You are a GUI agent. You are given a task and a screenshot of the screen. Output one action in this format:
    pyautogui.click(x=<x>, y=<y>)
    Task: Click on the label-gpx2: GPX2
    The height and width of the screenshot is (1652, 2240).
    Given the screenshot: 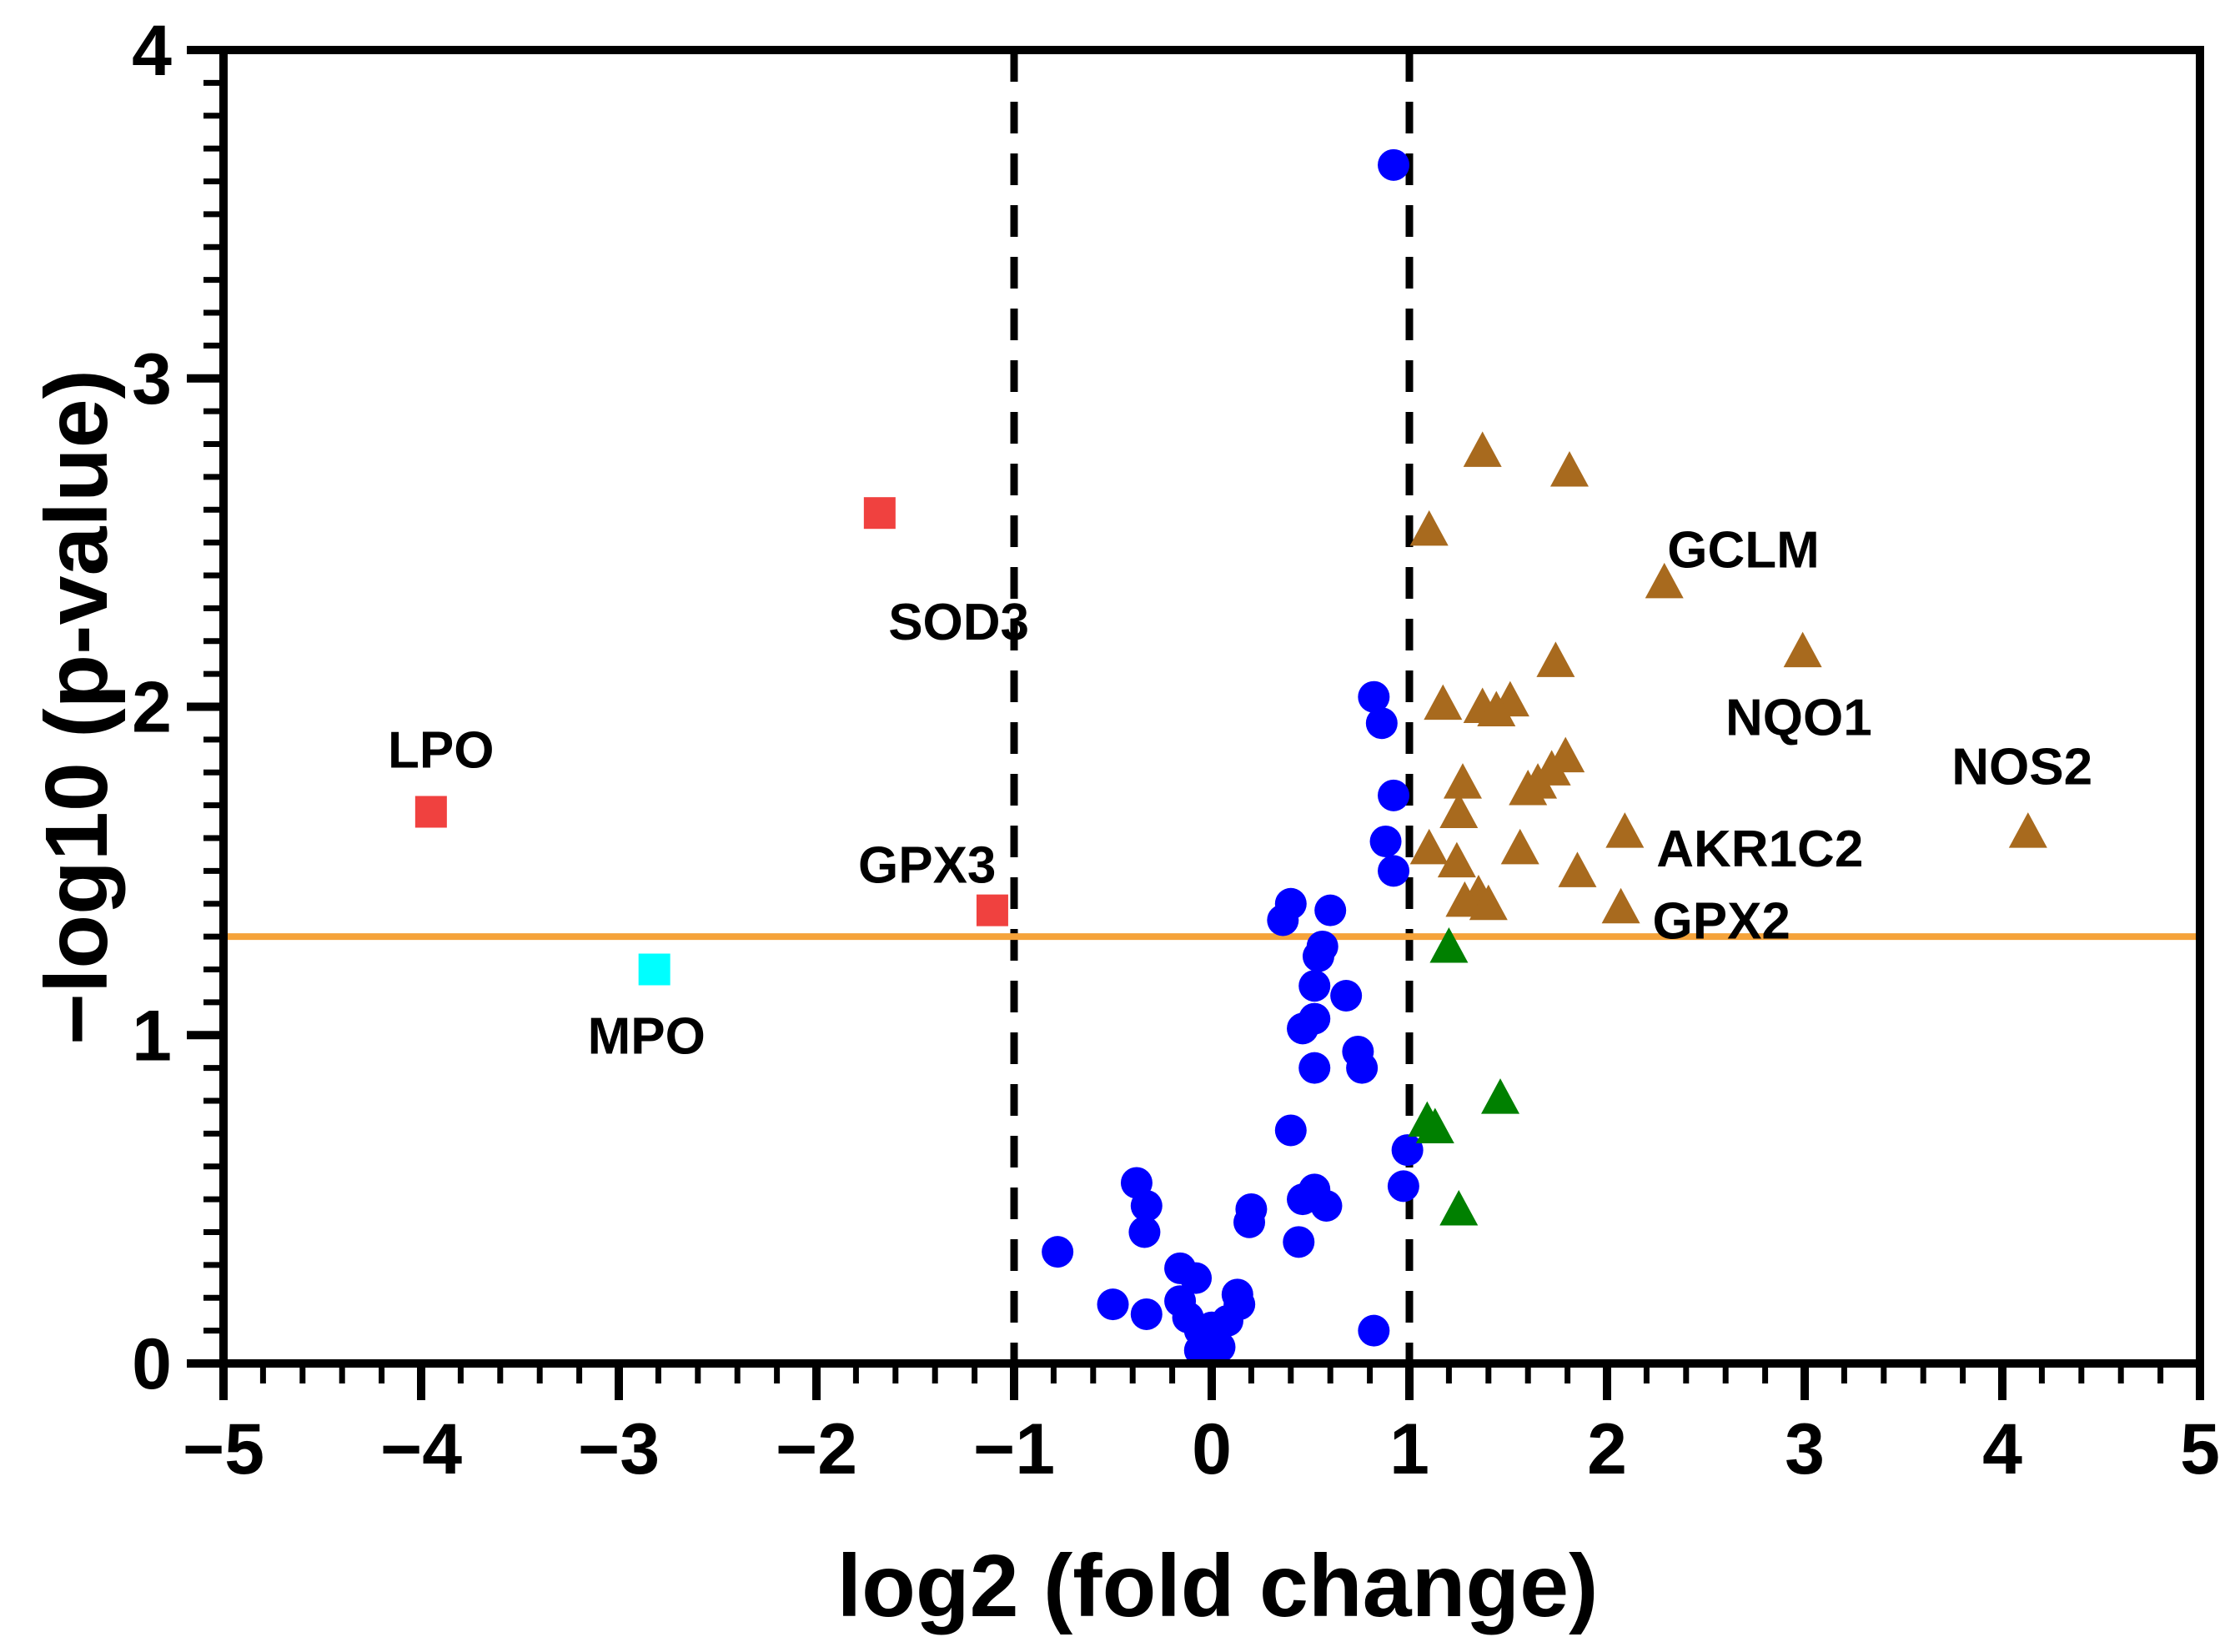 What is the action you would take?
    pyautogui.click(x=1721, y=921)
    